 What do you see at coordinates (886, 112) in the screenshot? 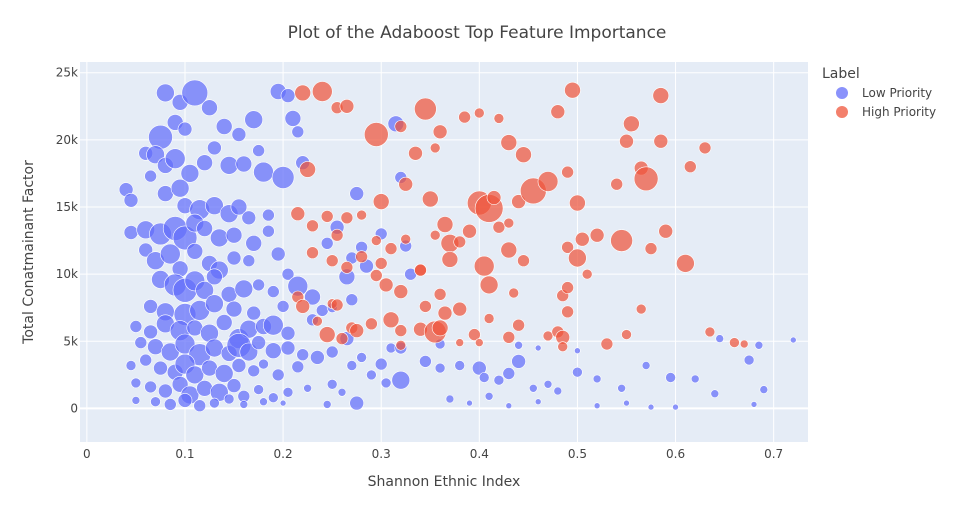
I see `legend-item-high-priority: High Priority` at bounding box center [886, 112].